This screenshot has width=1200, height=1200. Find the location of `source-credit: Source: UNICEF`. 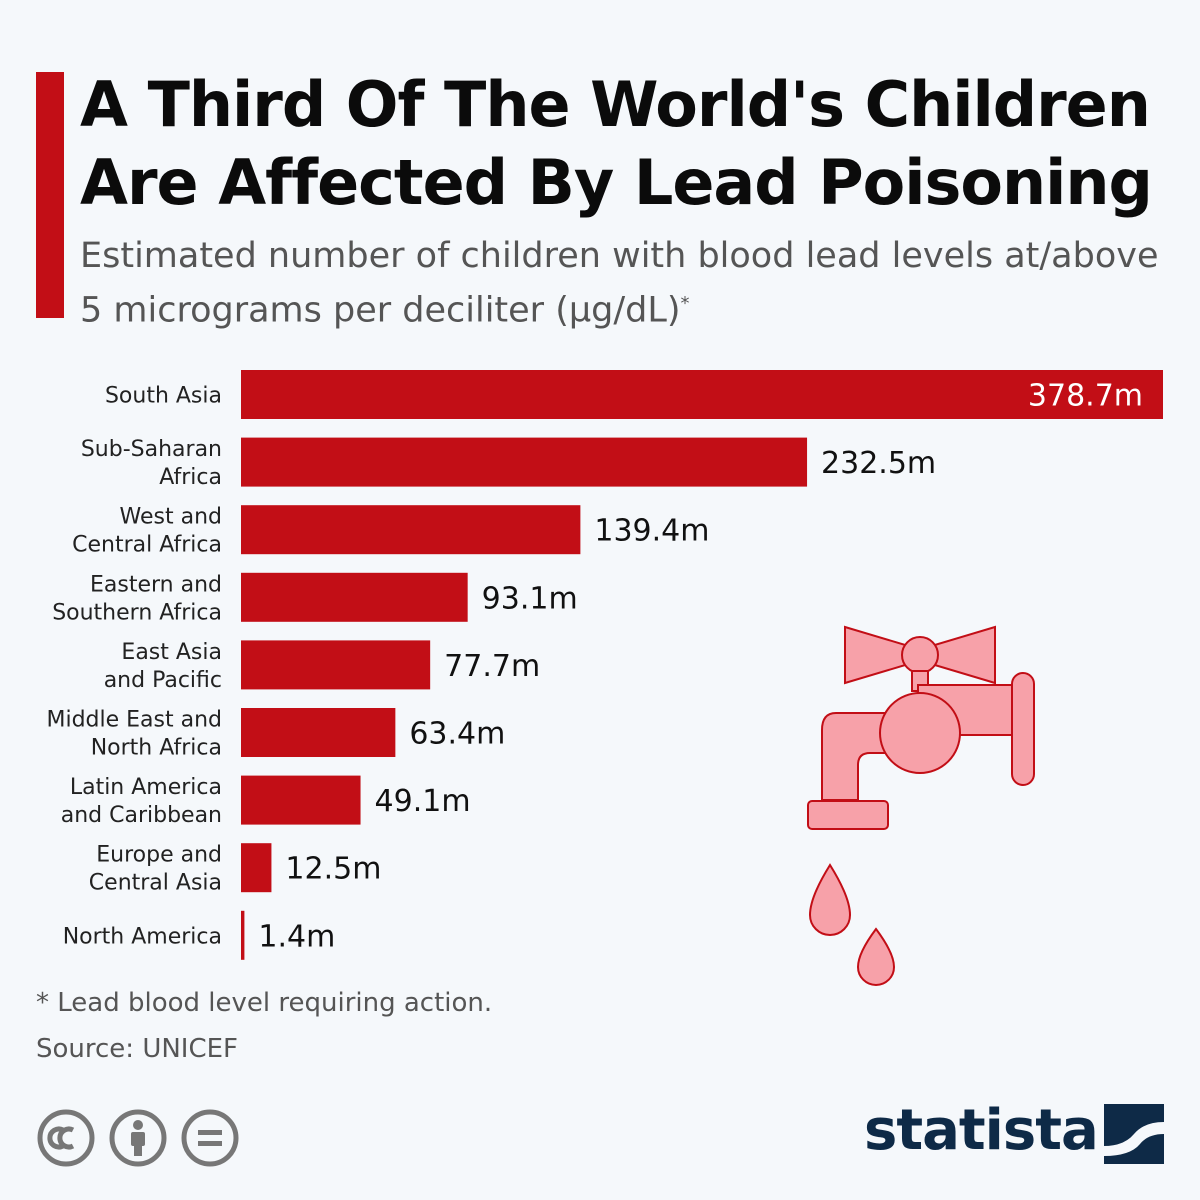

source-credit: Source: UNICEF is located at coordinates (137, 1049).